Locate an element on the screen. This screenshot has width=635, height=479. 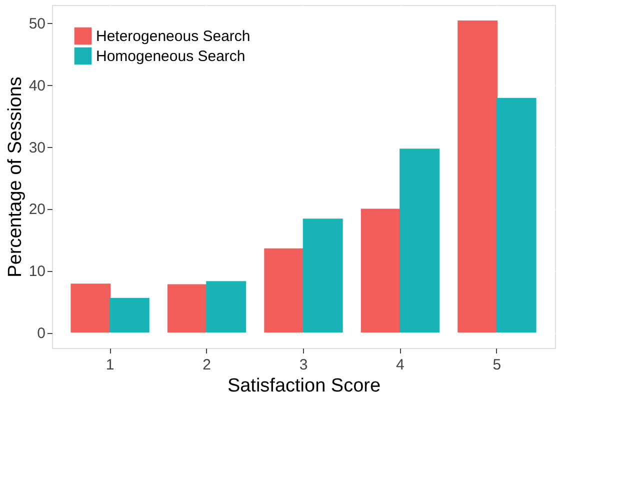
x-tick-label: 4 is located at coordinates (400, 365).